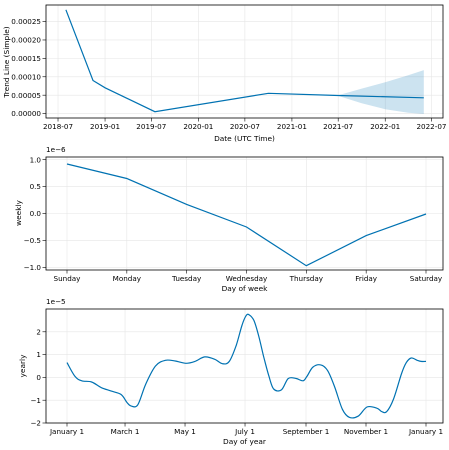 The width and height of the screenshot is (449, 450). I want to click on x-tick-label: Saturday, so click(426, 278).